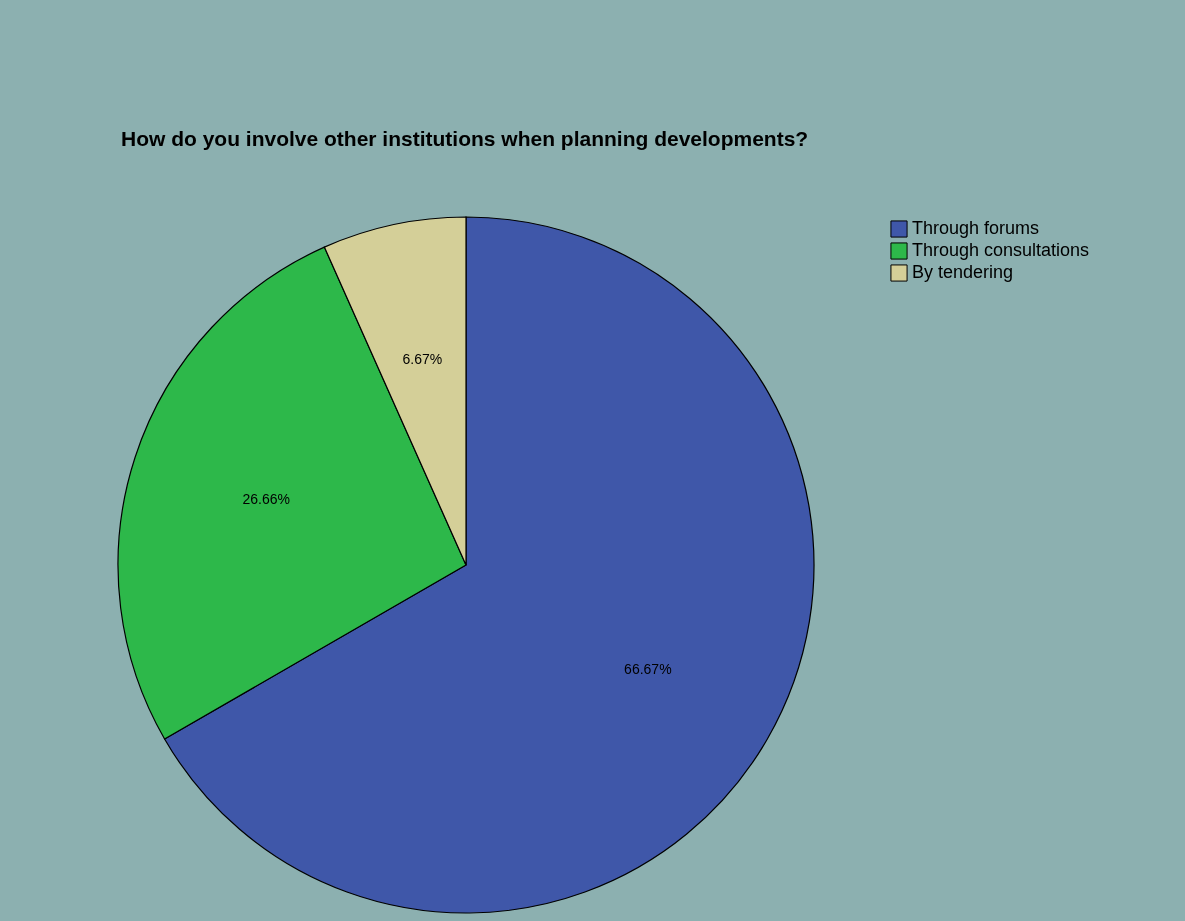  I want to click on legend-label: By tendering, so click(963, 272).